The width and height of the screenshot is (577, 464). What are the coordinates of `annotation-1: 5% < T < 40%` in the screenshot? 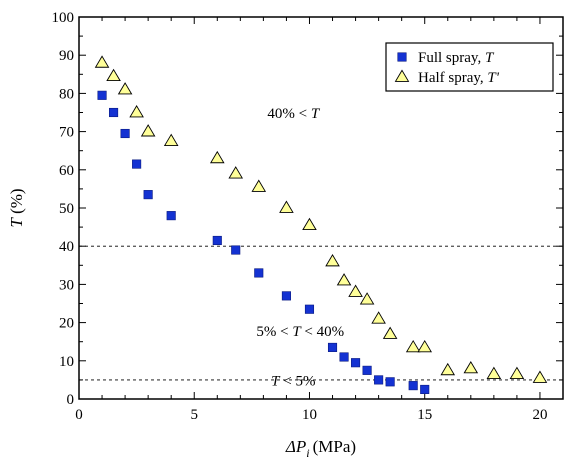 It's located at (300, 332).